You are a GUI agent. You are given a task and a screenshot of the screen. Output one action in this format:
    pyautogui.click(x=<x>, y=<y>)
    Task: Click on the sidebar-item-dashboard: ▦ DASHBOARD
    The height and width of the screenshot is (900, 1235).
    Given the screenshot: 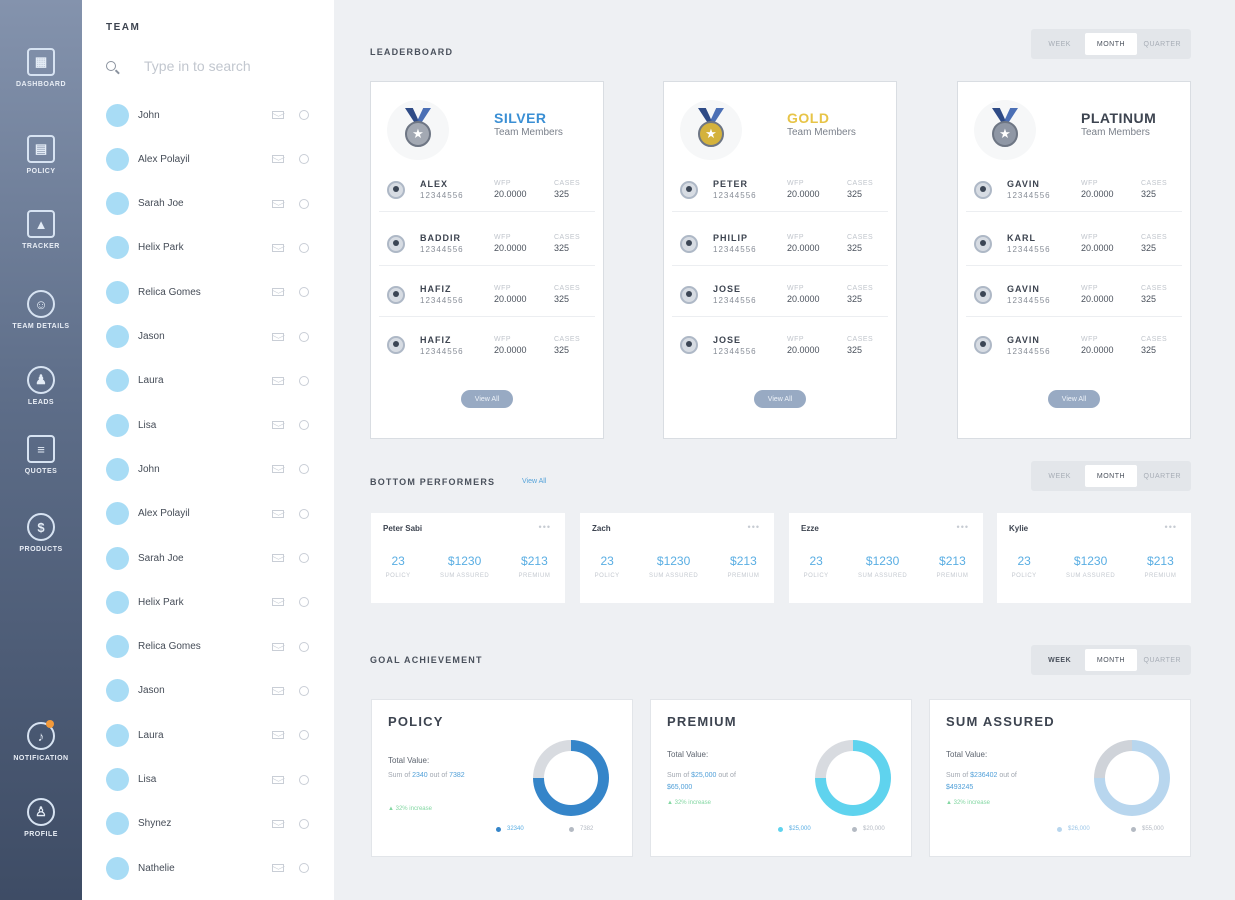 What is the action you would take?
    pyautogui.click(x=41, y=68)
    